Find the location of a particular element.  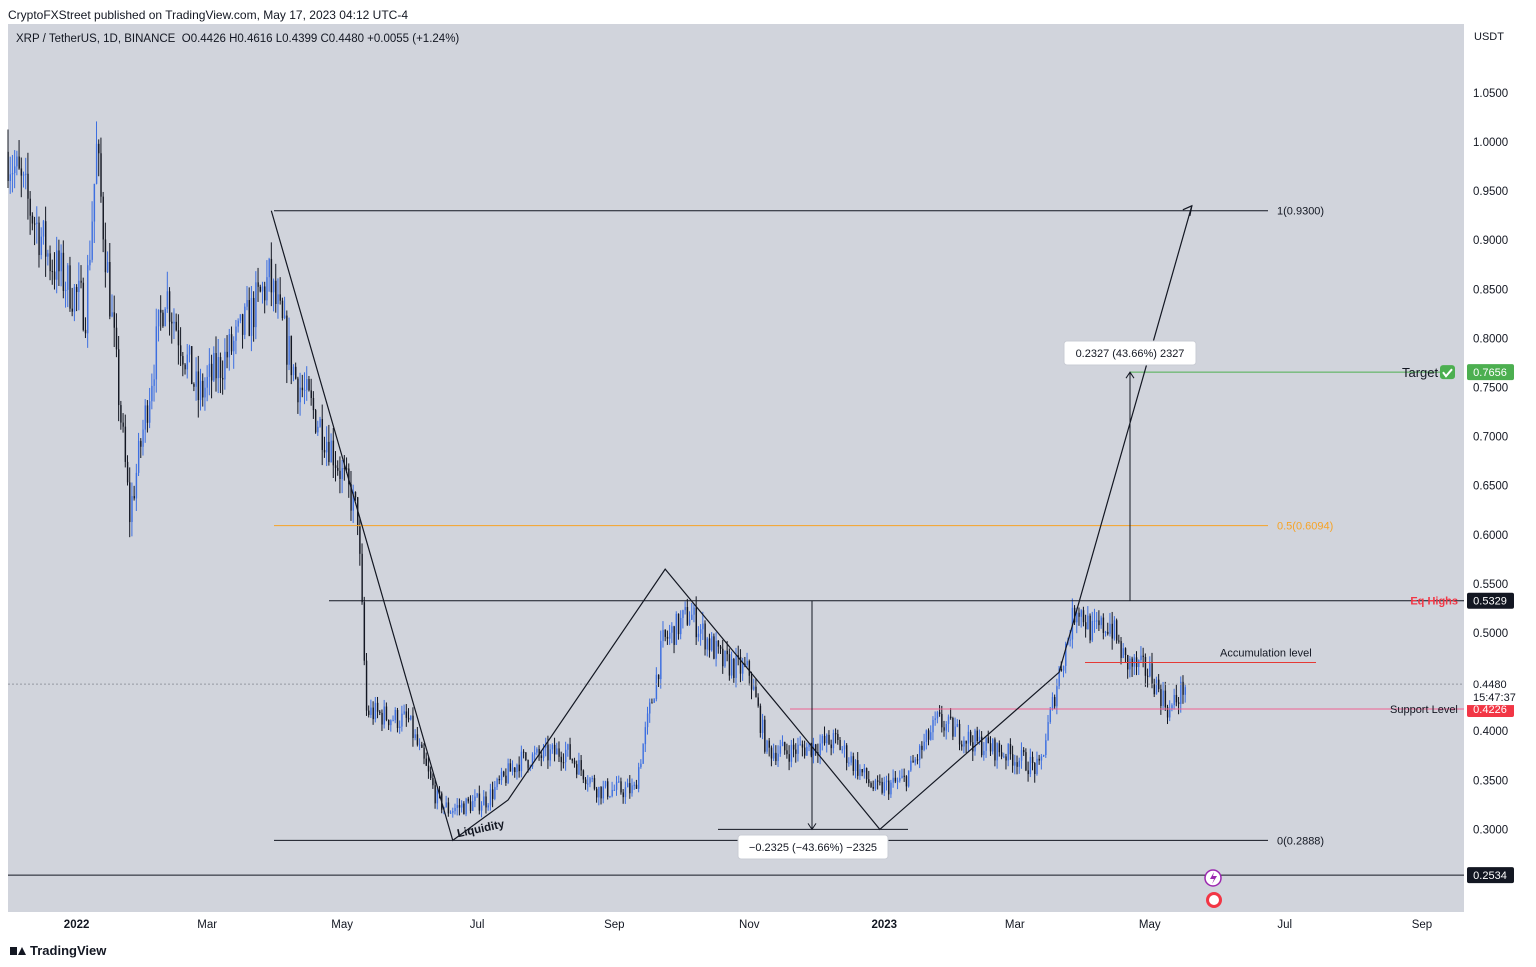

logo-text: TradingView is located at coordinates (68, 950).